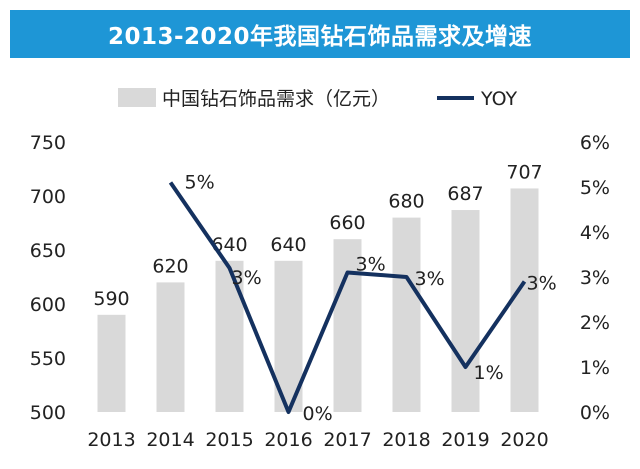 Image resolution: width=640 pixels, height=469 pixels. What do you see at coordinates (170, 266) in the screenshot?
I see `bar-data-label: 620` at bounding box center [170, 266].